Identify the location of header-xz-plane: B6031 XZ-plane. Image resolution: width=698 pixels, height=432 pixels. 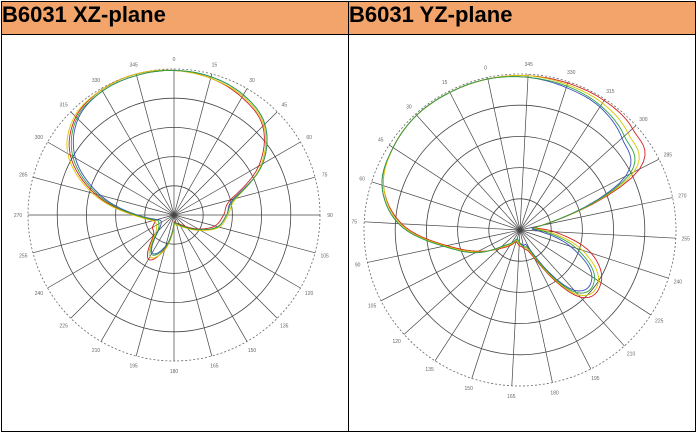
(175, 18).